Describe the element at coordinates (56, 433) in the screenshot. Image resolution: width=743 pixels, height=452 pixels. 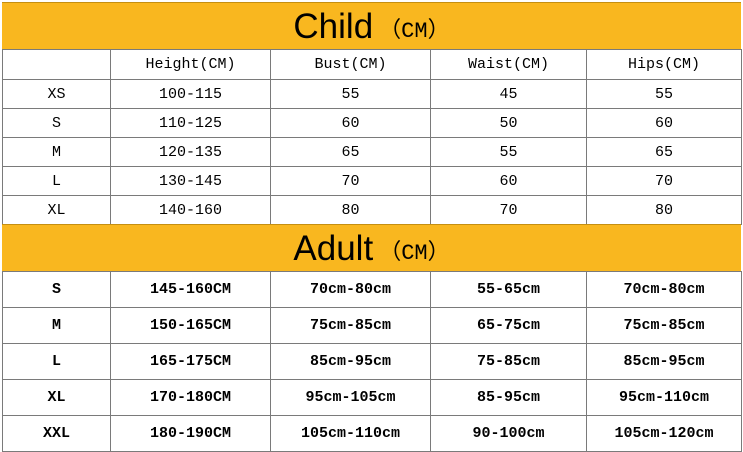
I see `size-label-cell: XXL` at that location.